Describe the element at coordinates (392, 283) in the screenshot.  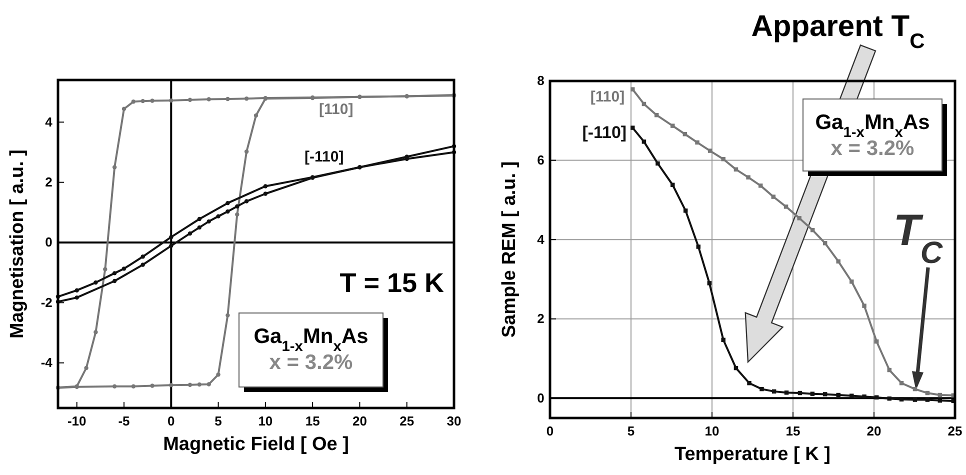
I see `annotation: T = 15 K` at that location.